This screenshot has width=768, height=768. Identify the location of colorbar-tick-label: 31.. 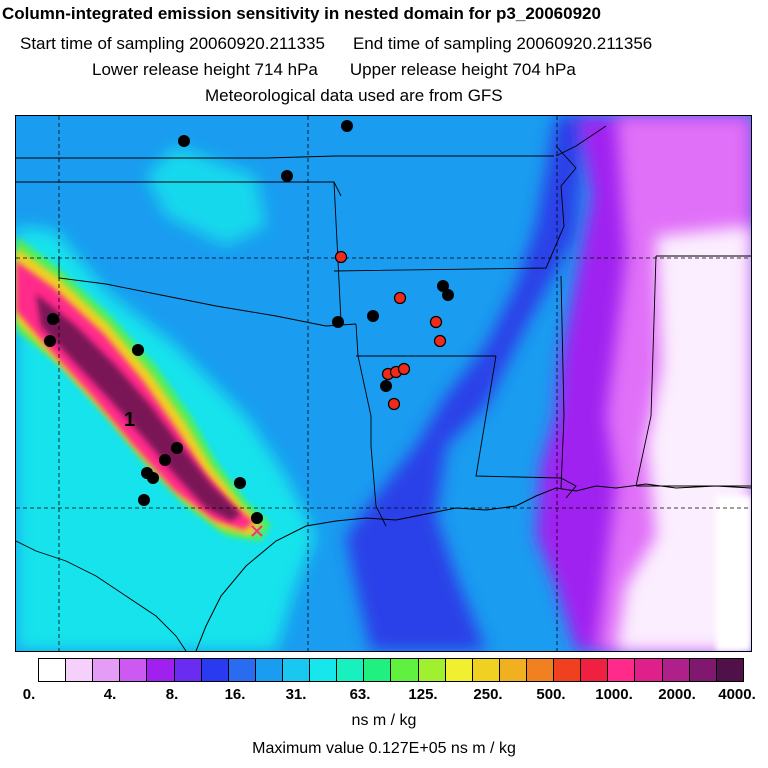
(296, 694).